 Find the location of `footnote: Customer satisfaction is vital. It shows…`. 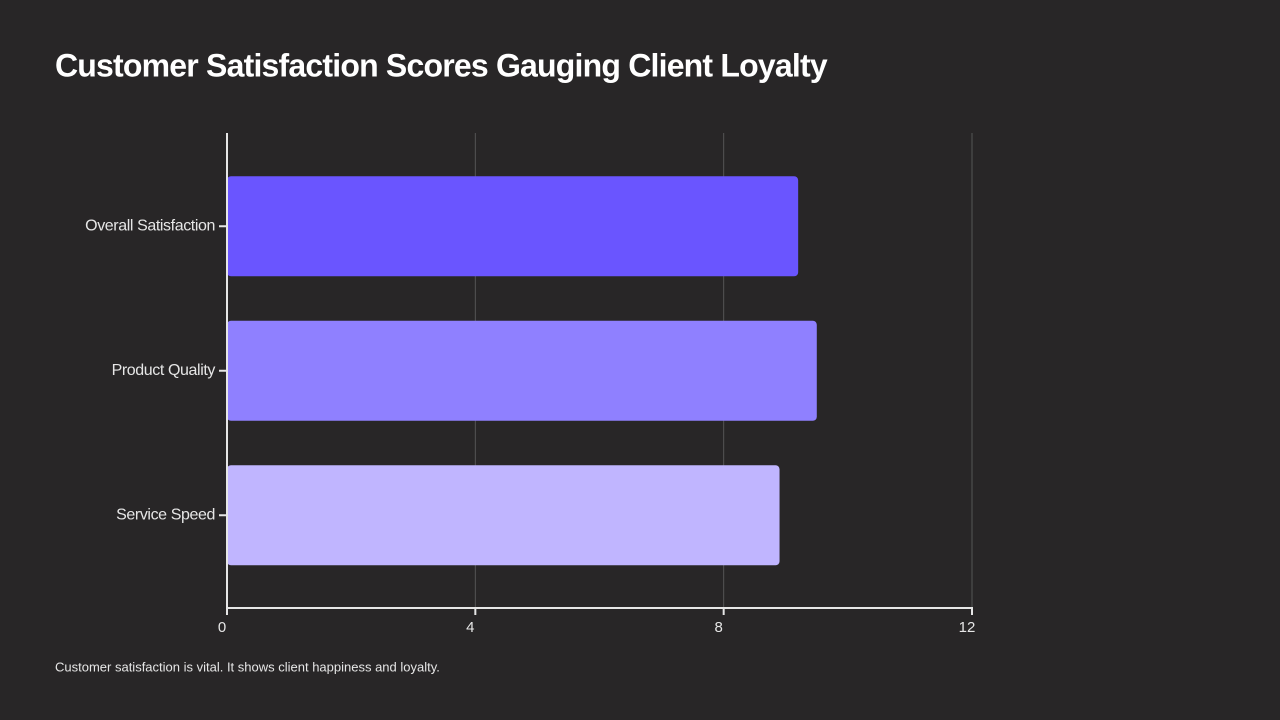

footnote: Customer satisfaction is vital. It shows… is located at coordinates (247, 666).